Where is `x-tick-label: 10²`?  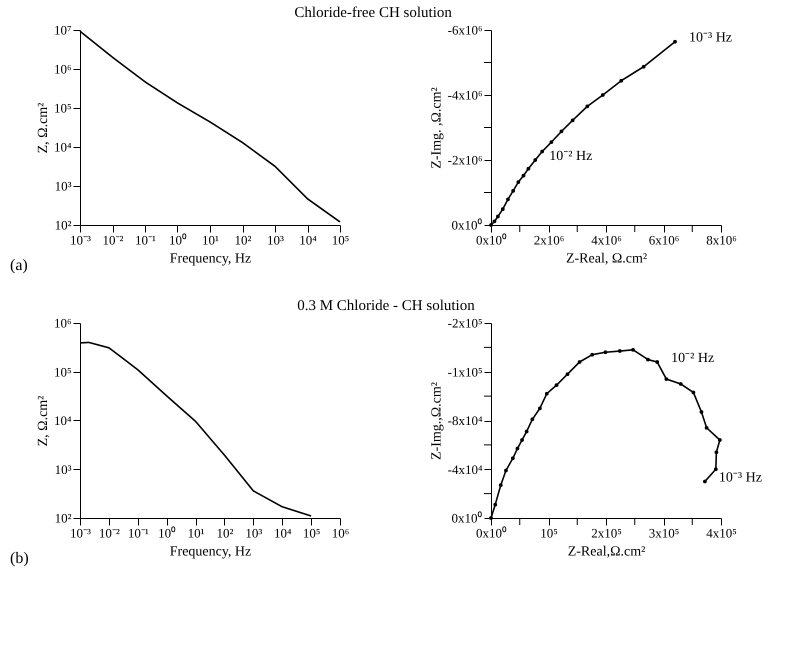
x-tick-label: 10² is located at coordinates (225, 533).